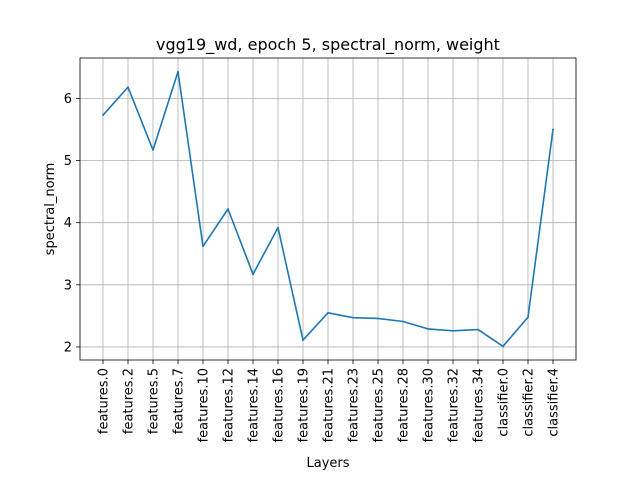  Describe the element at coordinates (50, 209) in the screenshot. I see `y-axis-label: spectral_norm` at that location.